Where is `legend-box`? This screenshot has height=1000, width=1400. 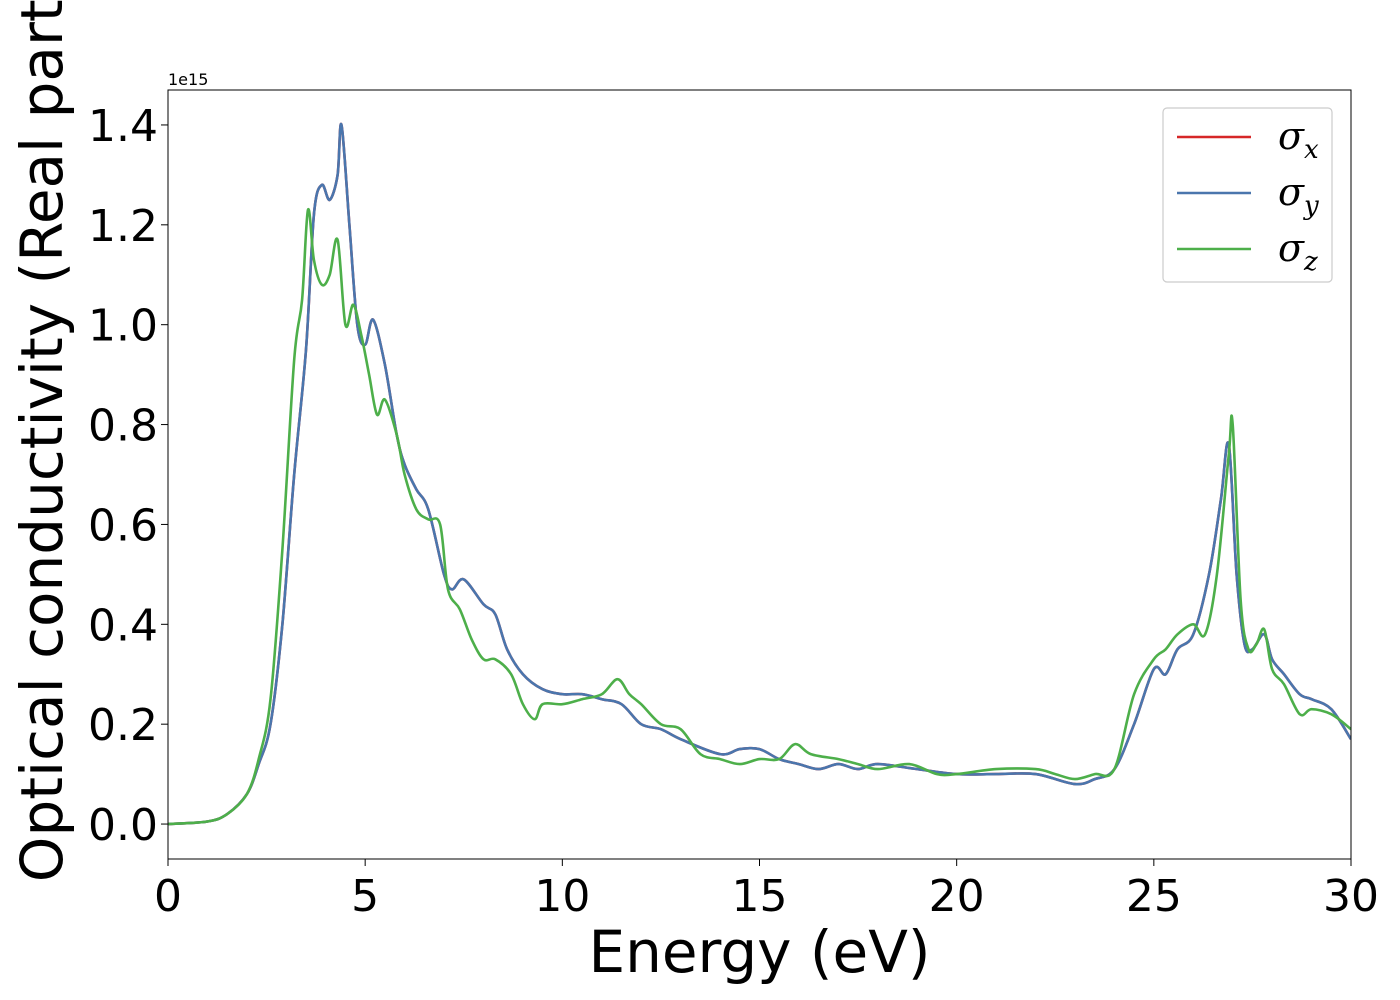 legend-box is located at coordinates (1247, 195).